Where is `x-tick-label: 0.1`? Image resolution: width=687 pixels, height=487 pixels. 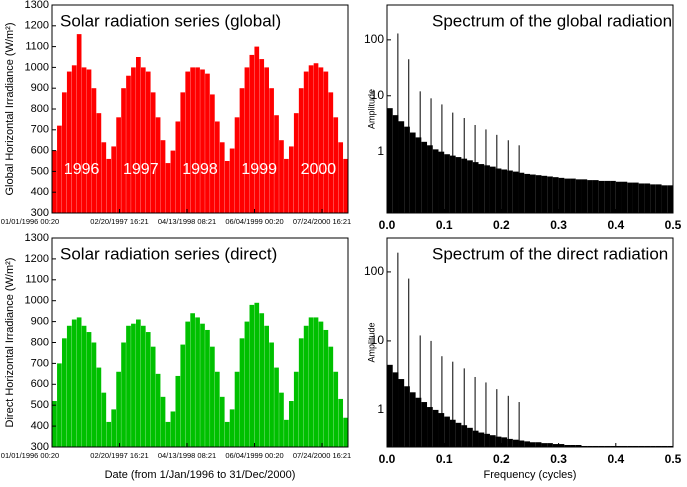
x-tick-label: 0.1 is located at coordinates (444, 225).